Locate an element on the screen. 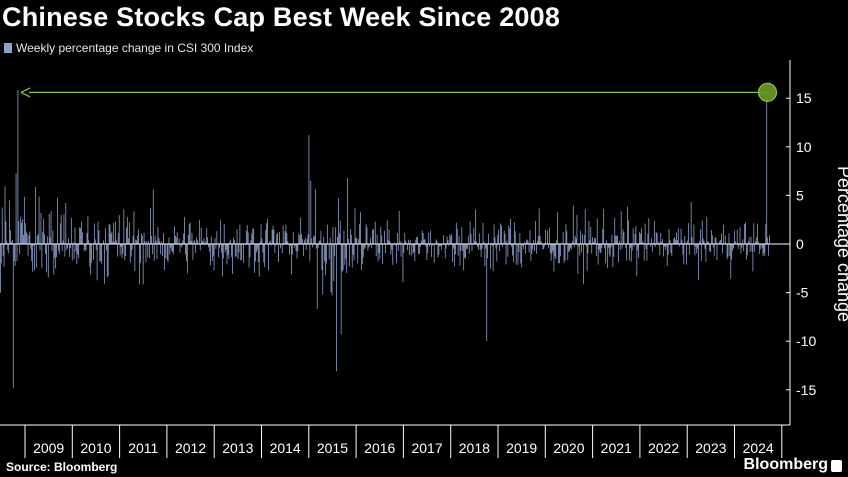 The width and height of the screenshot is (848, 477). x-tick-label: 2022 is located at coordinates (663, 448).